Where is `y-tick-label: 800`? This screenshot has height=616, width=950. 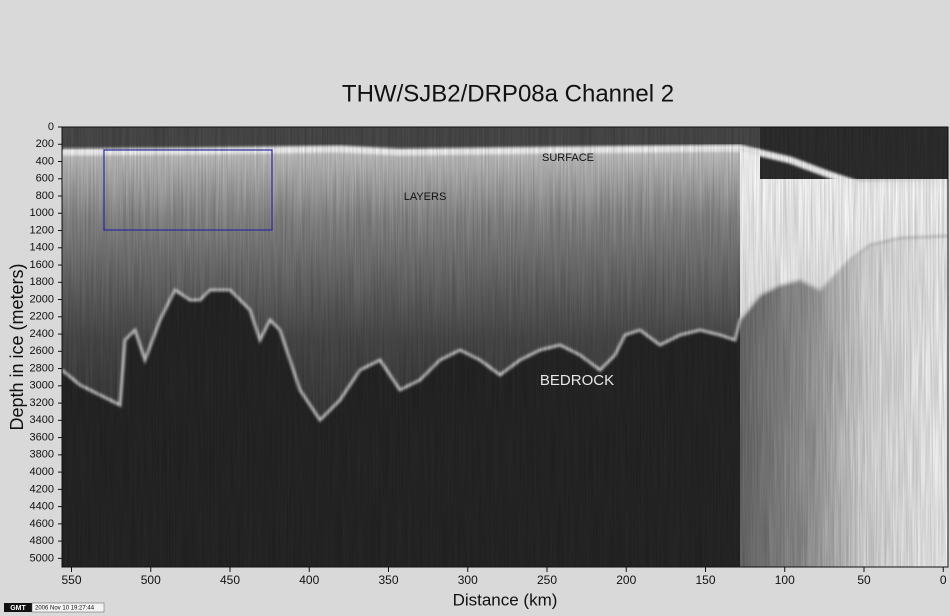
y-tick-label: 800 is located at coordinates (45, 196).